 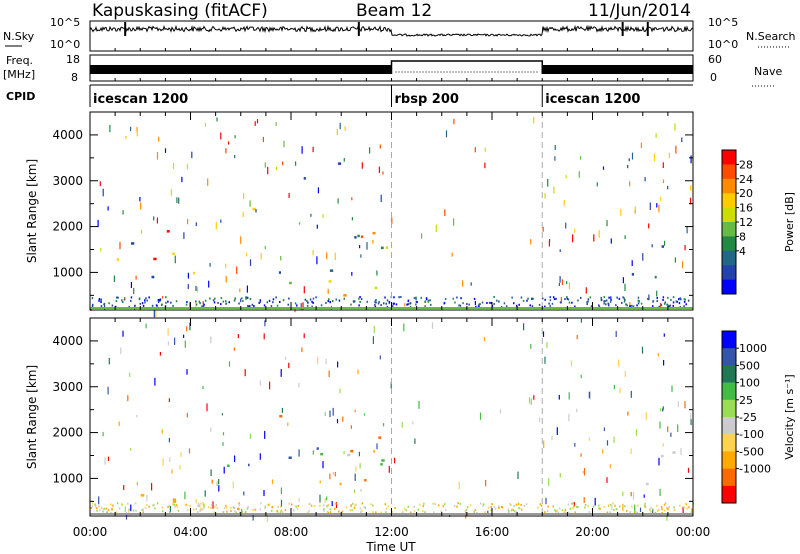 What do you see at coordinates (749, 365) in the screenshot?
I see `colorbar-tick-label: 500` at bounding box center [749, 365].